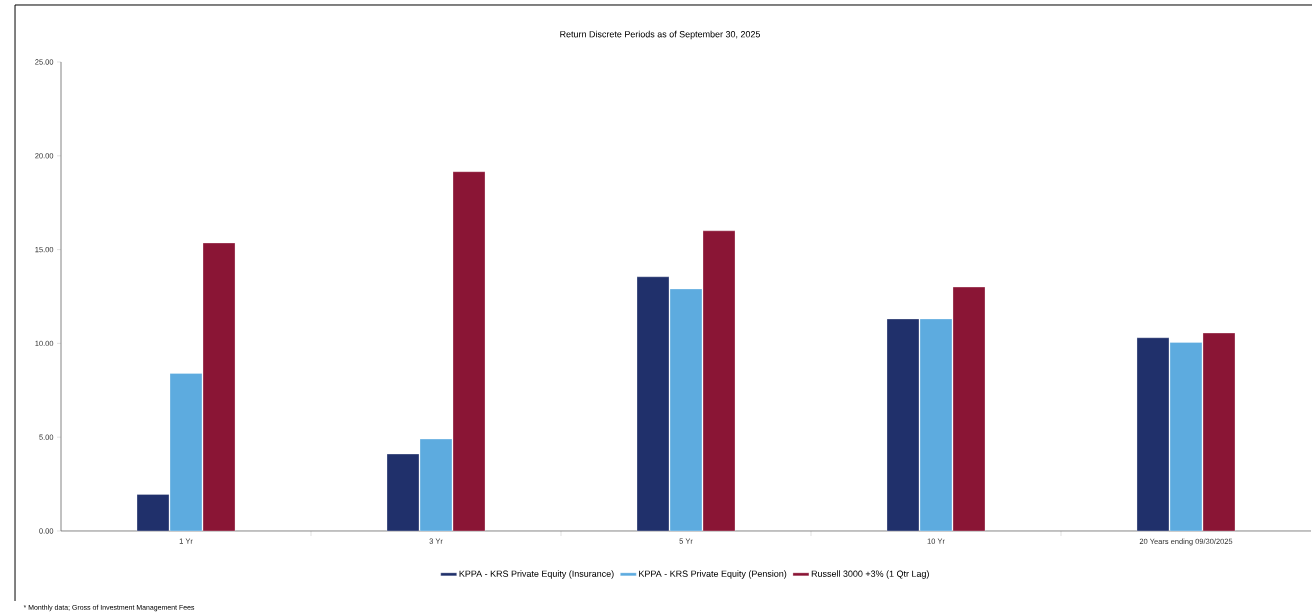 The height and width of the screenshot is (615, 1312). What do you see at coordinates (713, 574) in the screenshot?
I see `legend-label: KPPA - KRS Private Equity (Pension)` at bounding box center [713, 574].